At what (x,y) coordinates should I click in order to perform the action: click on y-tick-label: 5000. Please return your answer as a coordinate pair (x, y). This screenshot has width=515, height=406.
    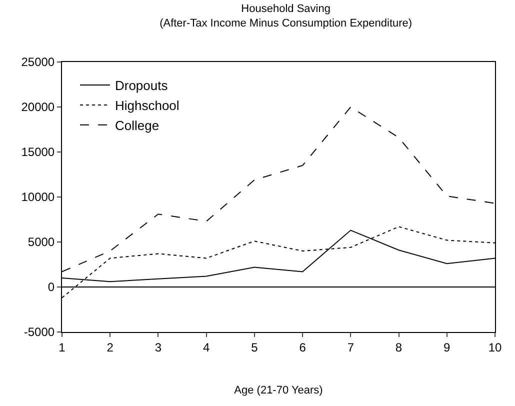
    Looking at the image, I should click on (41, 242).